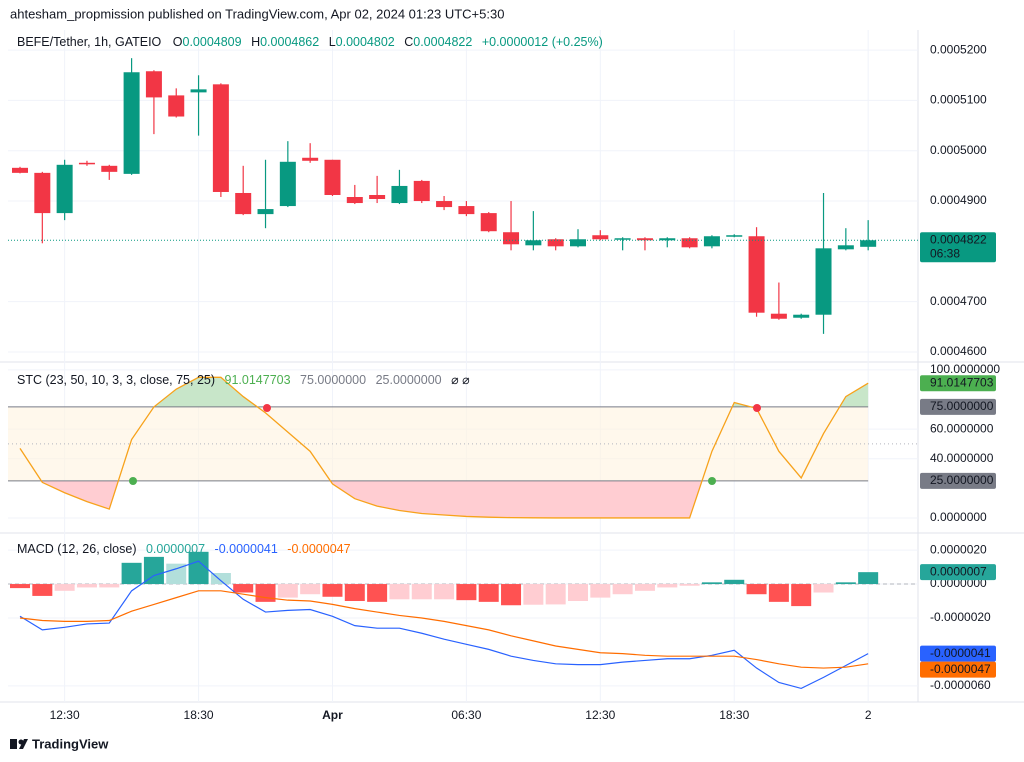  What do you see at coordinates (333, 380) in the screenshot?
I see `stc-level: 75.0000000` at bounding box center [333, 380].